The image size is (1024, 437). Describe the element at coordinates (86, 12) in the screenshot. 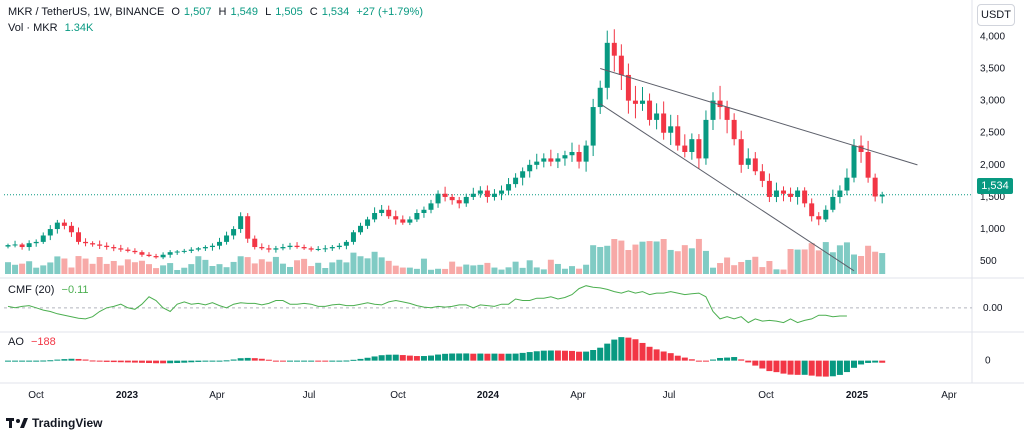

I see `symbol-title: MKR / TetherUS, 1W, BINANCE` at that location.